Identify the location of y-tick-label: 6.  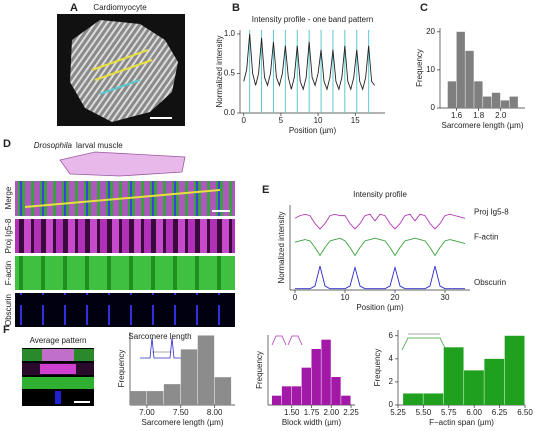
(391, 335).